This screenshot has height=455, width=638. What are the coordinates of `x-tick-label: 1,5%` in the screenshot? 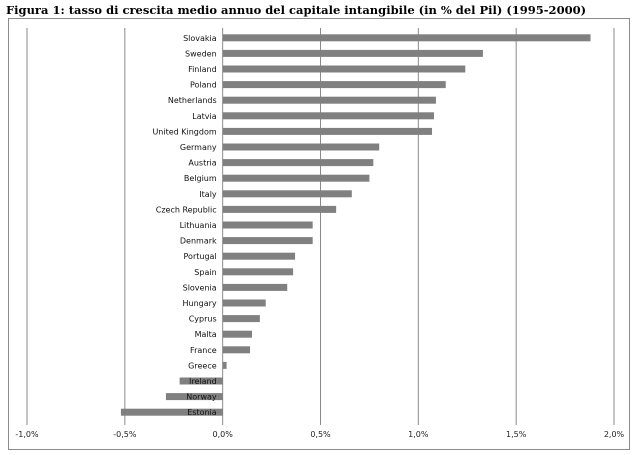 It's located at (516, 434).